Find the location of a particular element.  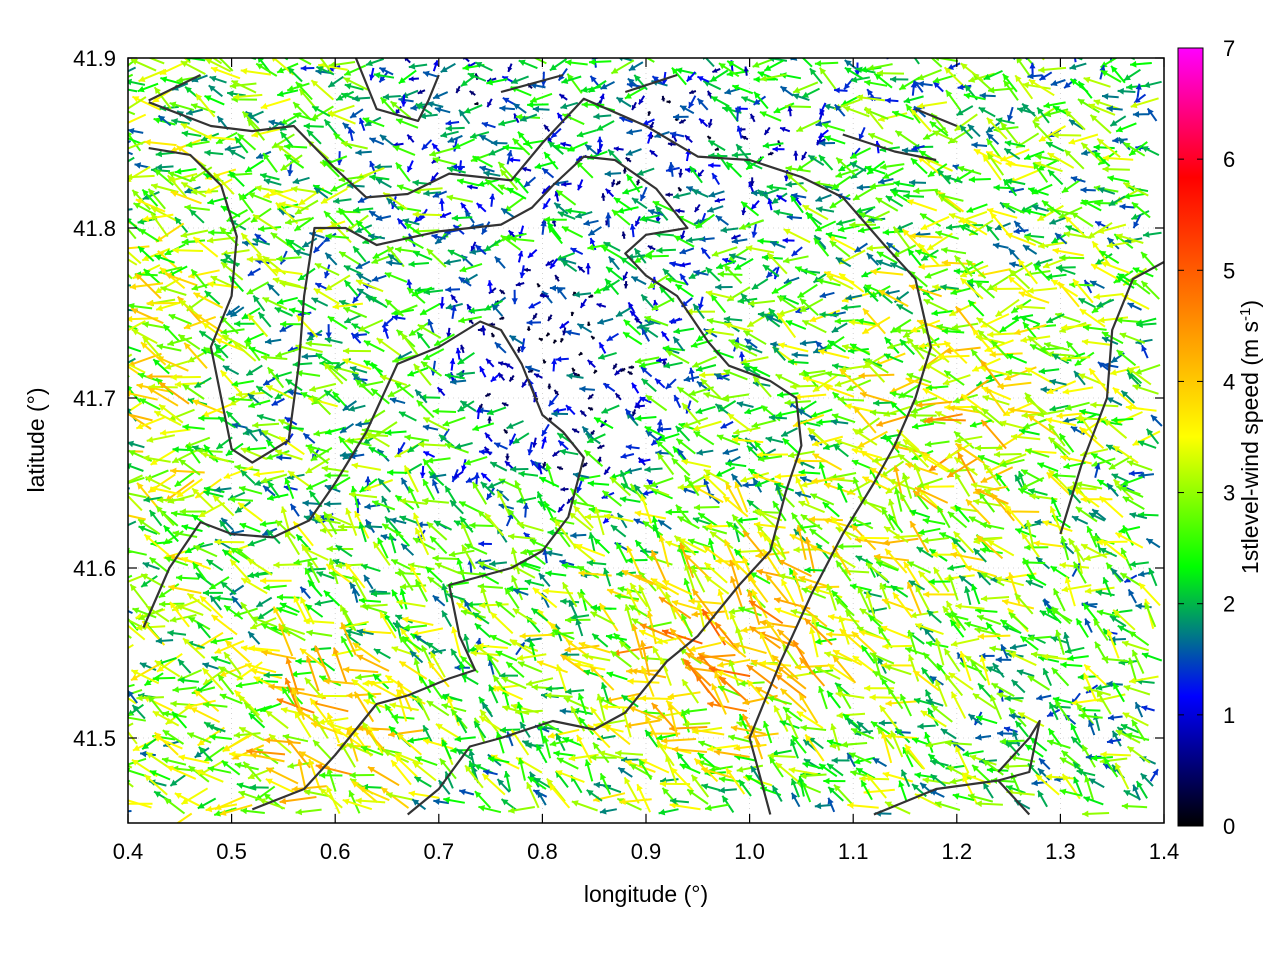

x-tick-label: 0.8 is located at coordinates (542, 851).